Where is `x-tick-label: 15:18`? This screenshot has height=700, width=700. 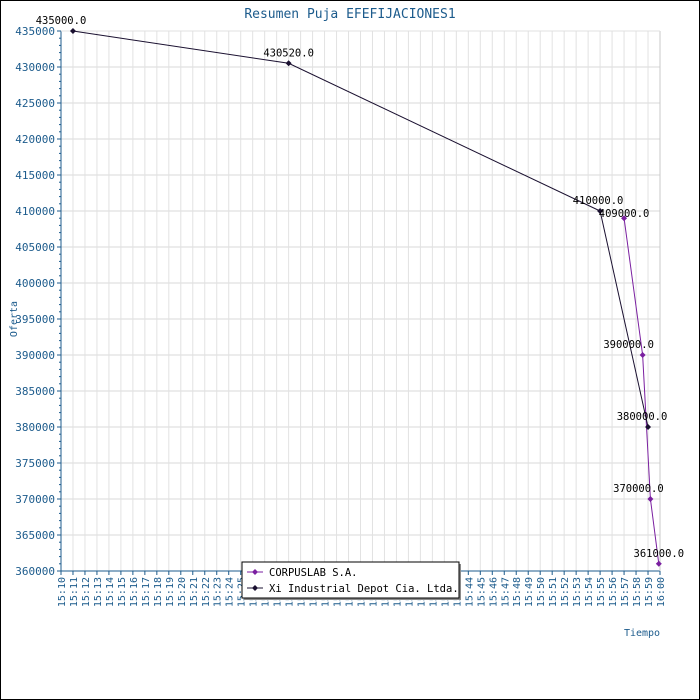 x-tick-label: 15:18 is located at coordinates (158, 592).